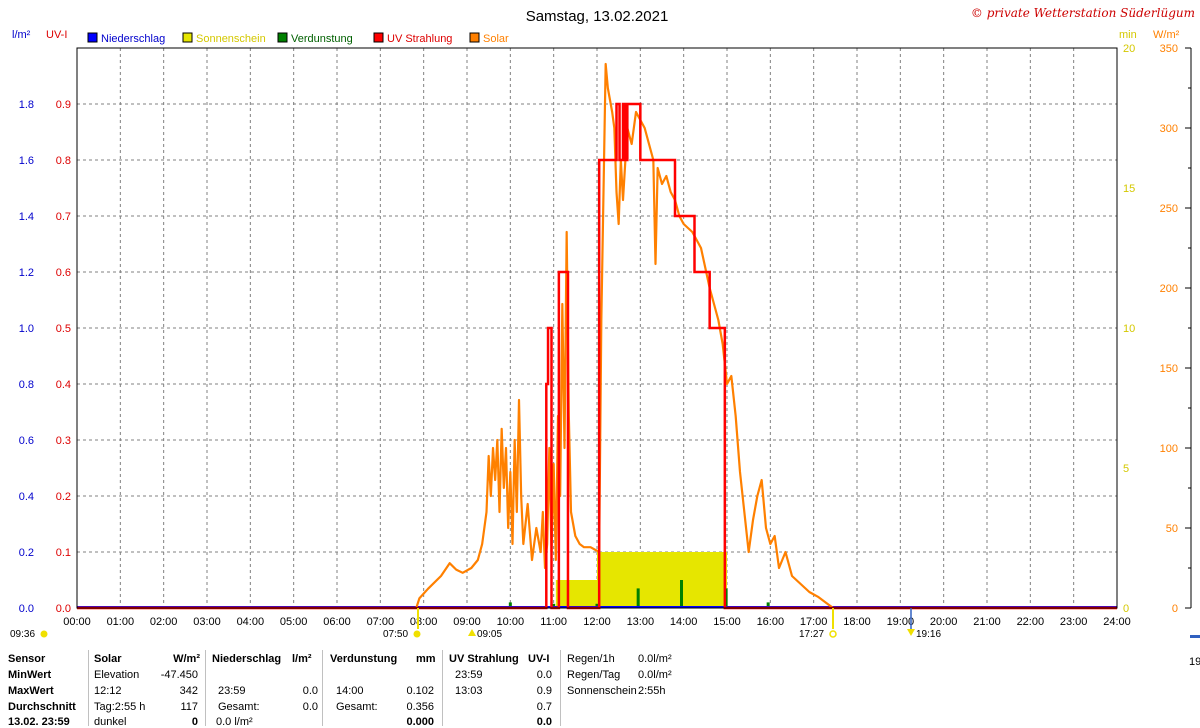 Image resolution: width=1200 pixels, height=728 pixels. I want to click on y-tick-label-uv: 0.9, so click(63, 105).